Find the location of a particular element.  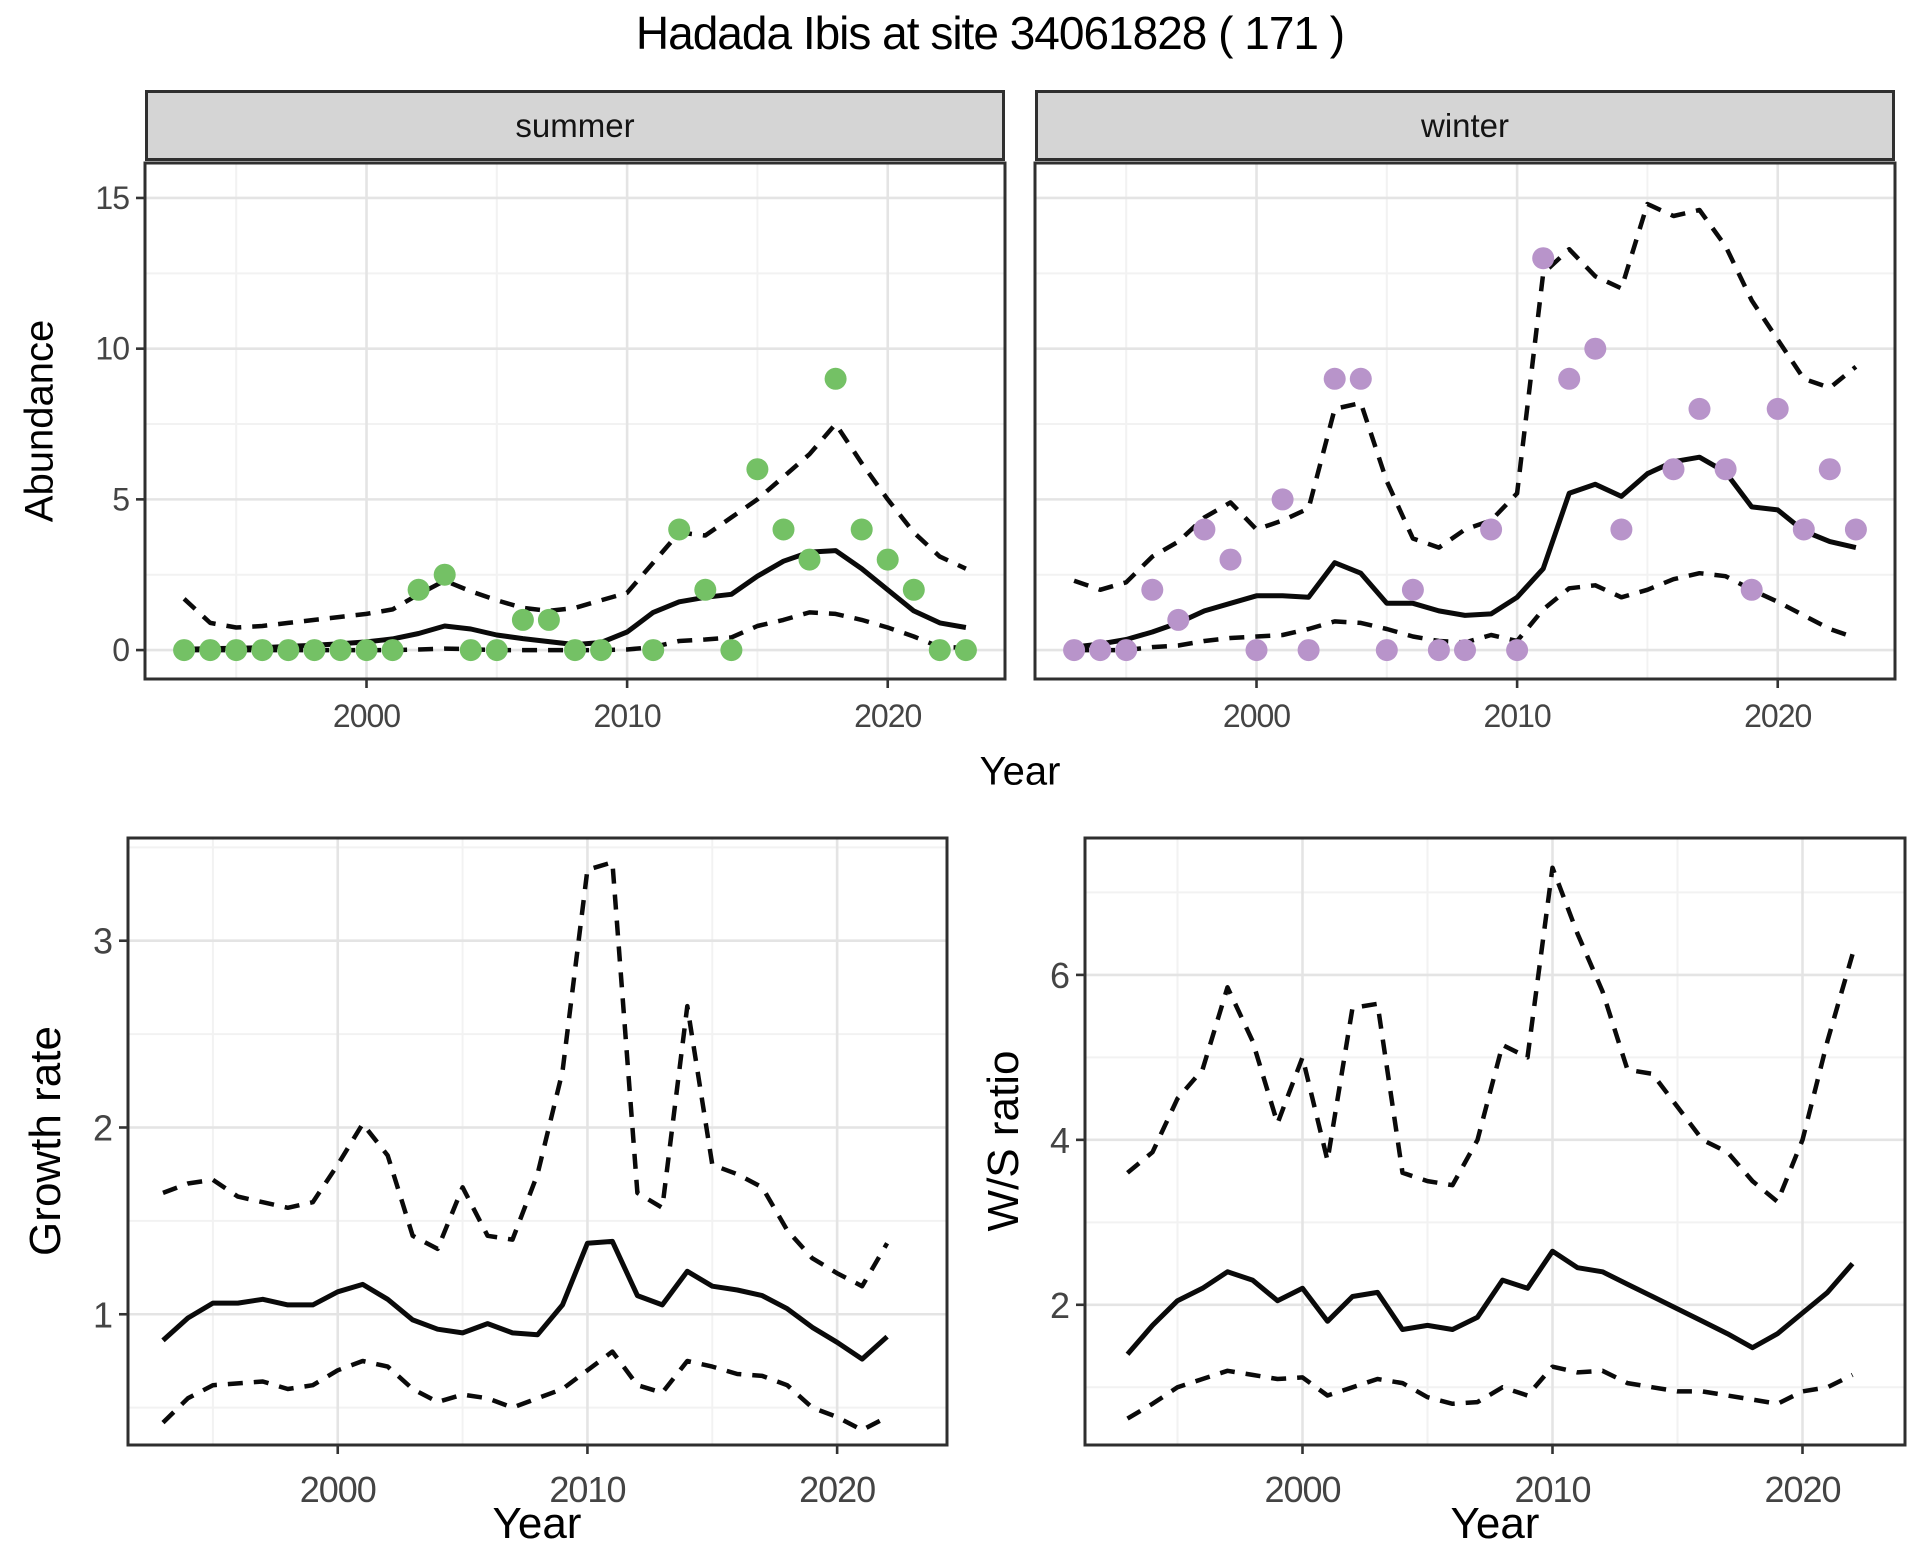

facet-strip-summer-label: summer is located at coordinates (575, 125).